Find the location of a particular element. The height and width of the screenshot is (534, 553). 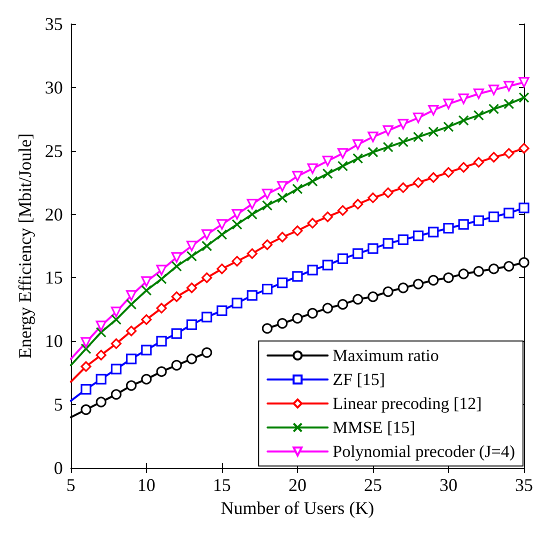

y-tick-label: 25 is located at coordinates (53, 150).